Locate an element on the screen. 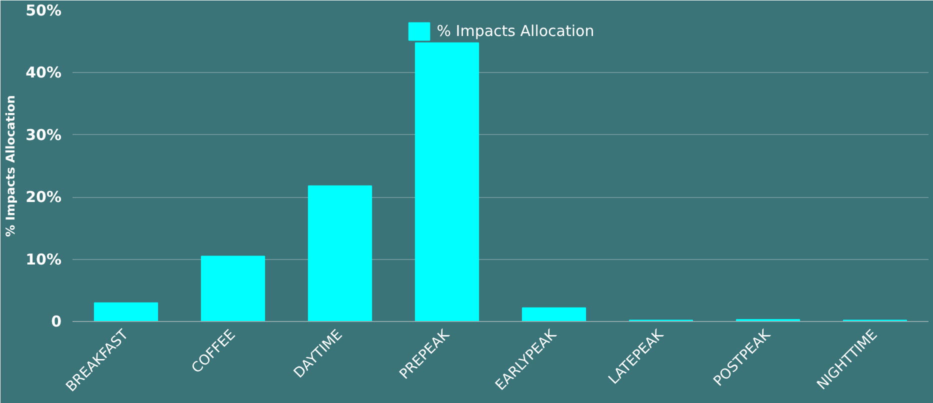 The width and height of the screenshot is (933, 403). legend-label: % Impacts Allocation is located at coordinates (515, 31).